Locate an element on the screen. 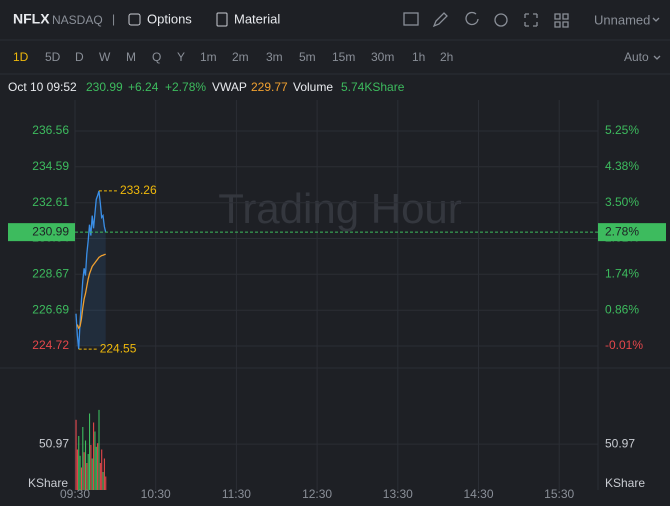 The image size is (670, 506). reset-icon is located at coordinates (472, 18).